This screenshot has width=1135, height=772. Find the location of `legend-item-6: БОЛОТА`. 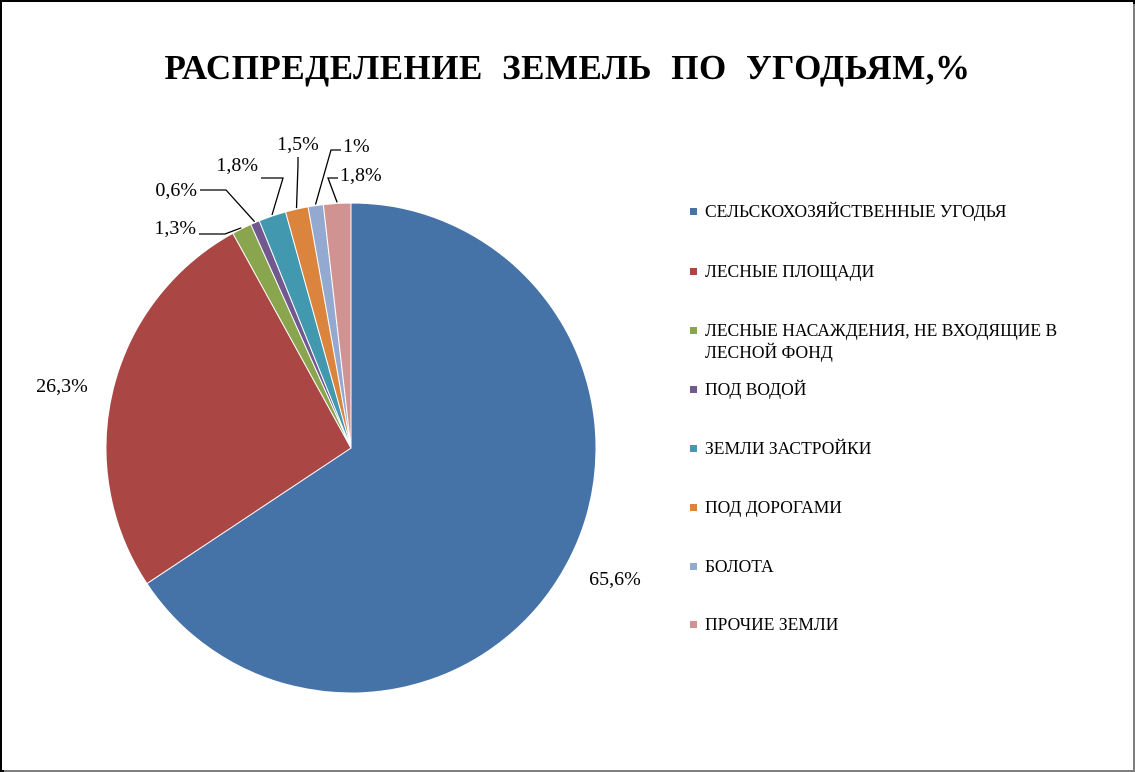

legend-item-6: БОЛОТА is located at coordinates (900, 566).